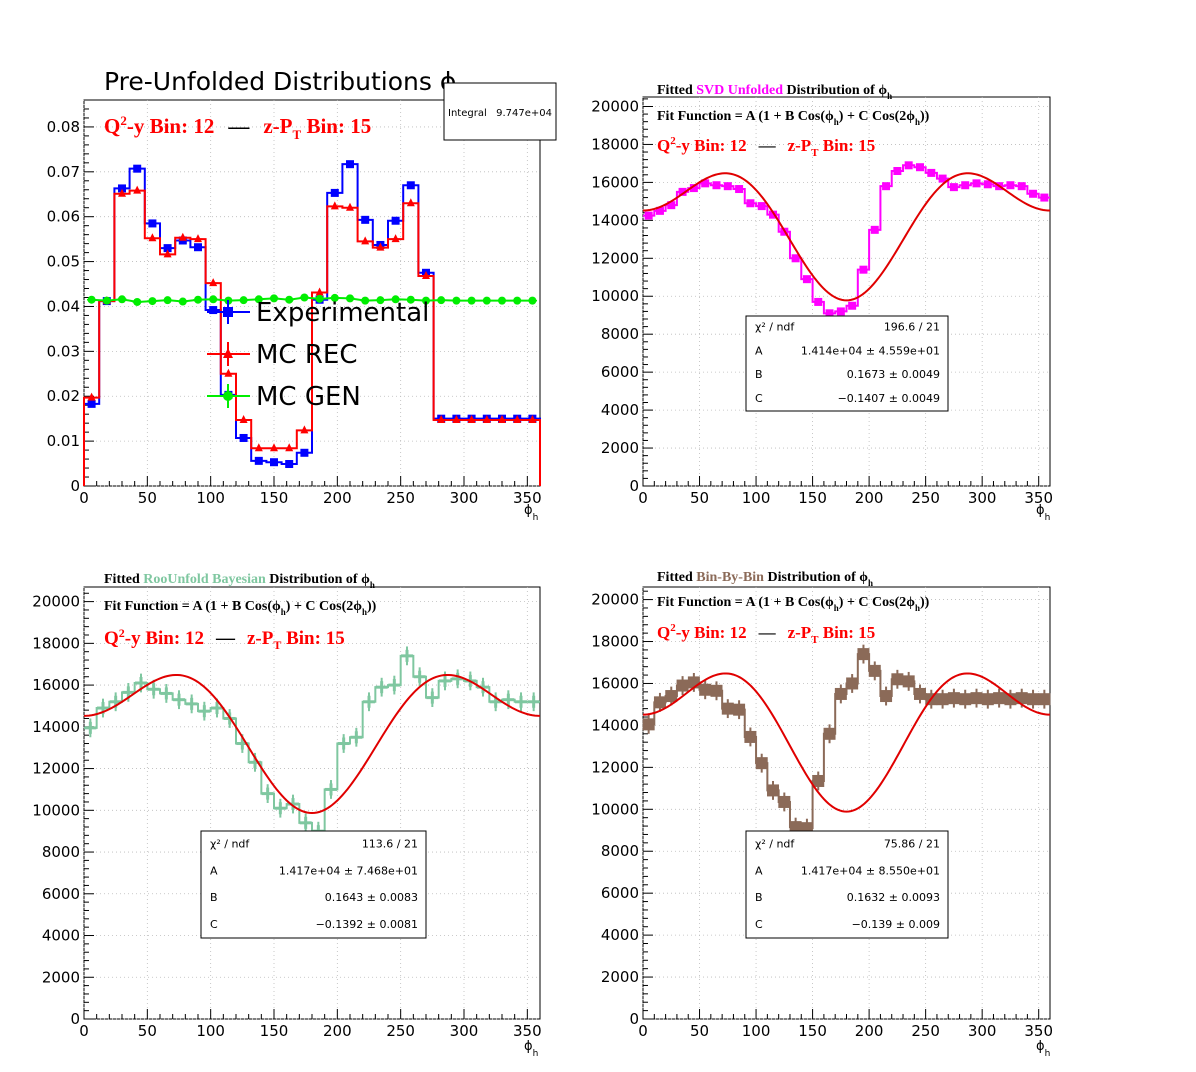  Describe the element at coordinates (982, 498) in the screenshot. I see `x-tick-label: 300` at that location.